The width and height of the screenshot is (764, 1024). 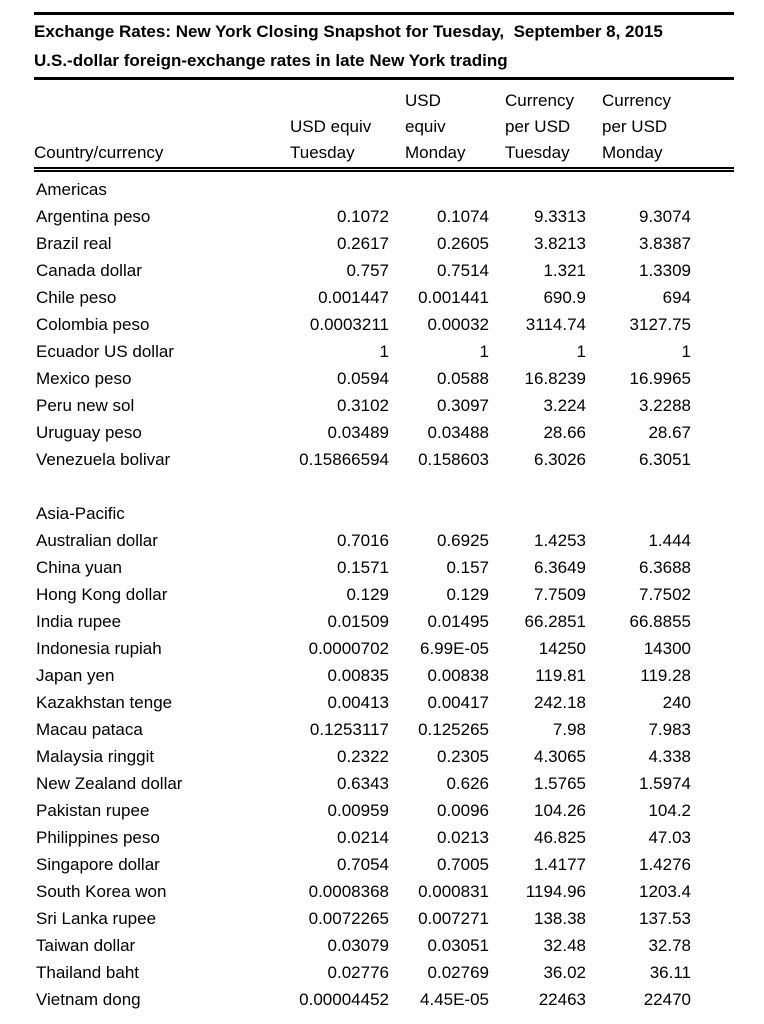 What do you see at coordinates (425, 126) in the screenshot?
I see `column-header-line: equiv` at bounding box center [425, 126].